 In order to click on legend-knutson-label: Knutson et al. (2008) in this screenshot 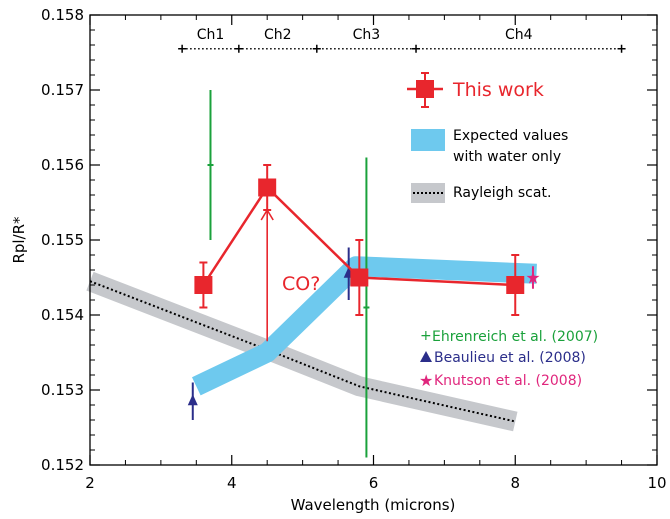, I will do `click(508, 381)`.